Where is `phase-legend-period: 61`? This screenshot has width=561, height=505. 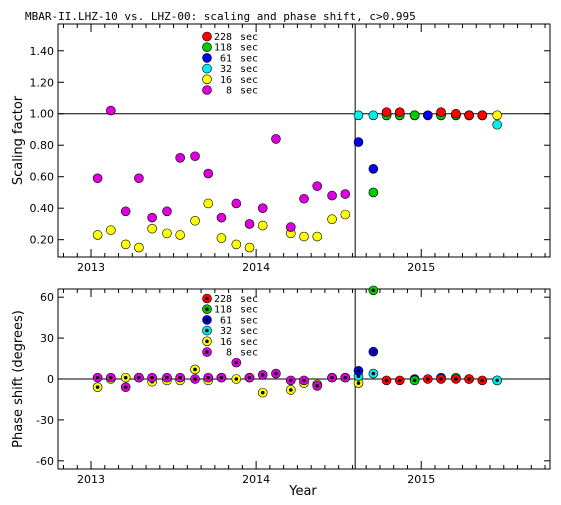 phase-legend-period: 61 is located at coordinates (226, 320).